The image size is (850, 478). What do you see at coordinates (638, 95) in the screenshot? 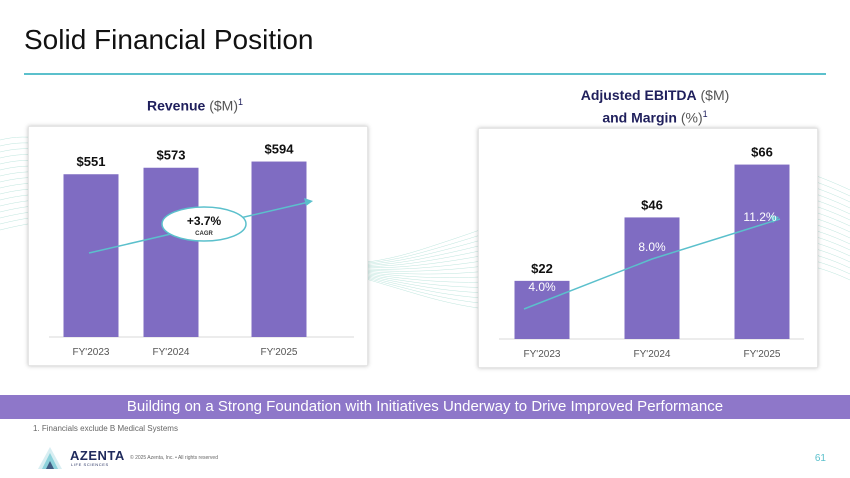
I see `ebitda-heading-label: Adjusted EBITDA` at bounding box center [638, 95].